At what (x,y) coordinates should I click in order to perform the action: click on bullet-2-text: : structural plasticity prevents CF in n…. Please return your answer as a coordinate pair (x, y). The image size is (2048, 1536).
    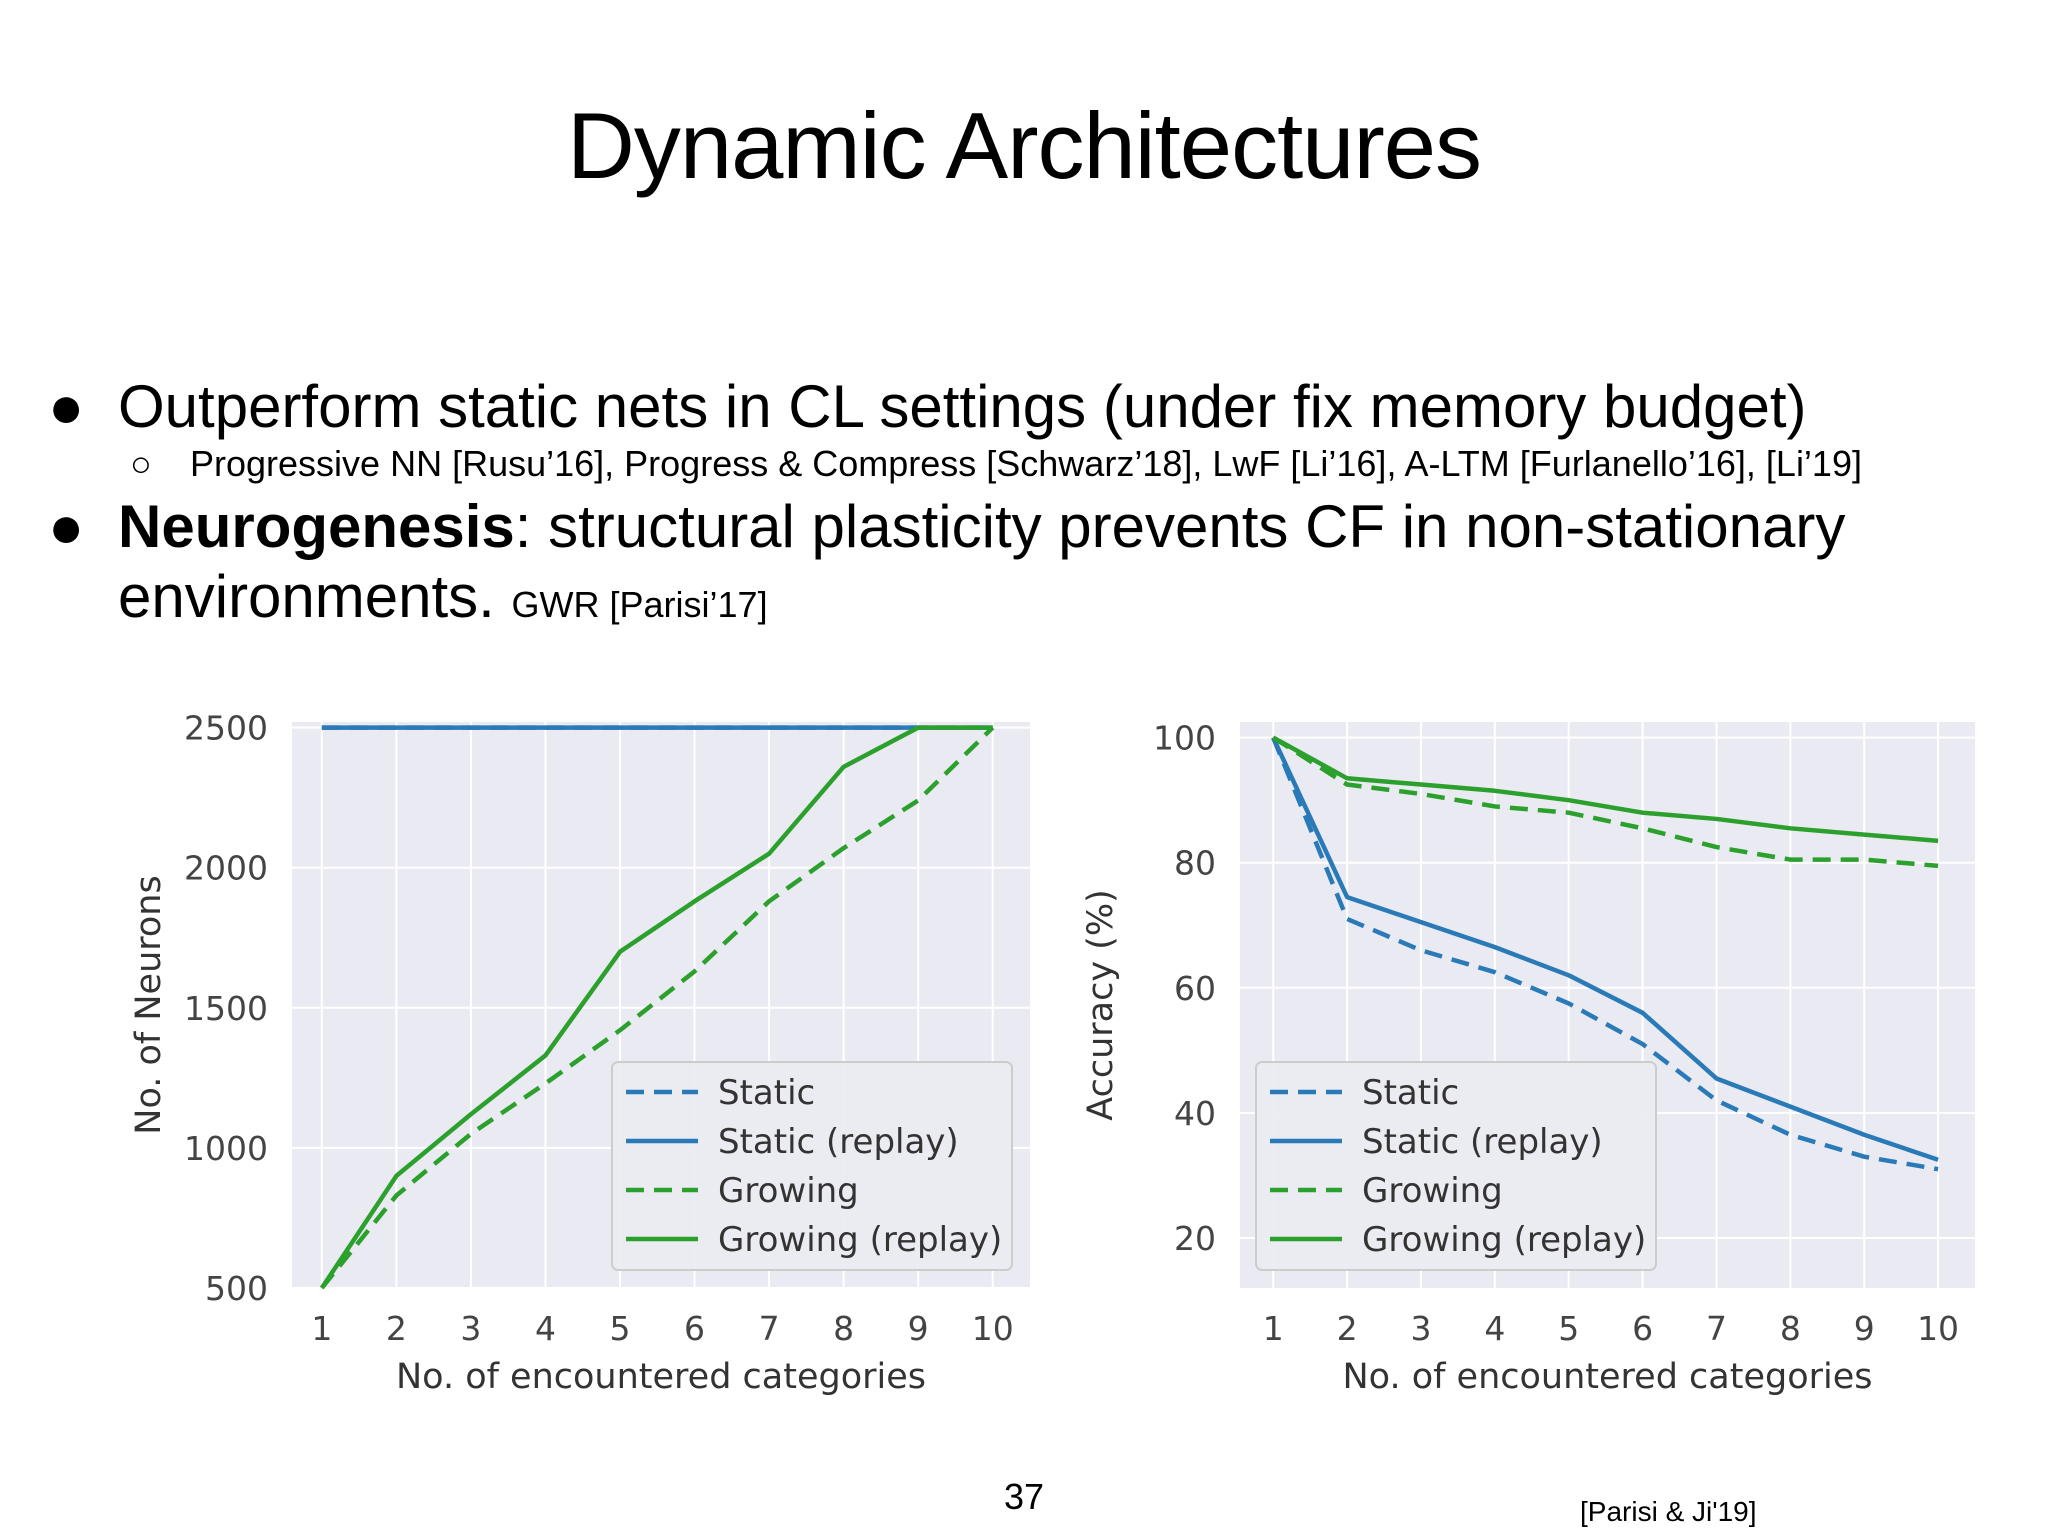
    Looking at the image, I should click on (1180, 526).